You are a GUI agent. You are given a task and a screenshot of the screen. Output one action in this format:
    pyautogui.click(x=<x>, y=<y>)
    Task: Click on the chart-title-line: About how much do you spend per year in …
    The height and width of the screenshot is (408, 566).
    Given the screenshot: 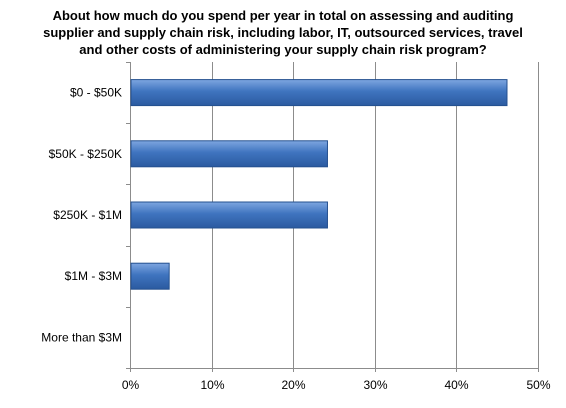 What is the action you would take?
    pyautogui.click(x=283, y=15)
    